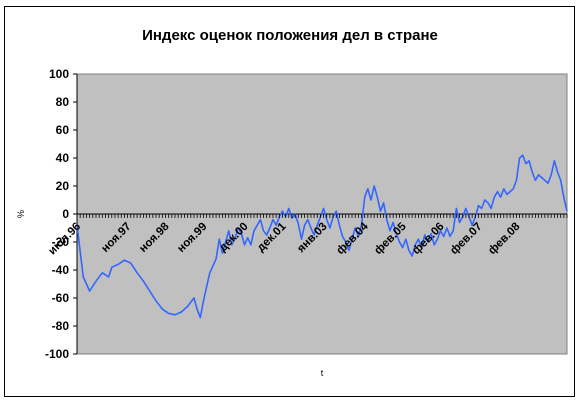 The image size is (579, 405). I want to click on y-tick-label: 100, so click(59, 74).